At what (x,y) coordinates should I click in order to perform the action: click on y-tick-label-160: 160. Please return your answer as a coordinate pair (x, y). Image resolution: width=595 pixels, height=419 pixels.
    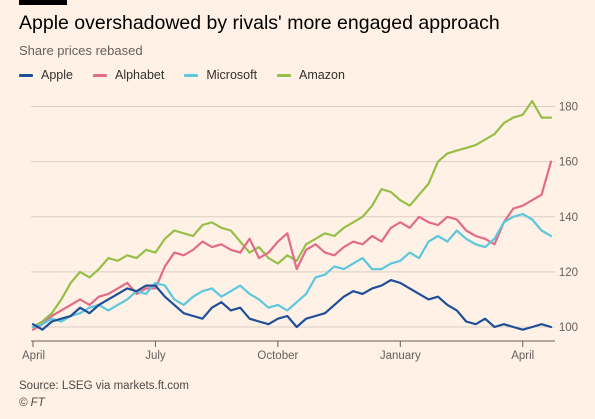
    Looking at the image, I should click on (568, 163).